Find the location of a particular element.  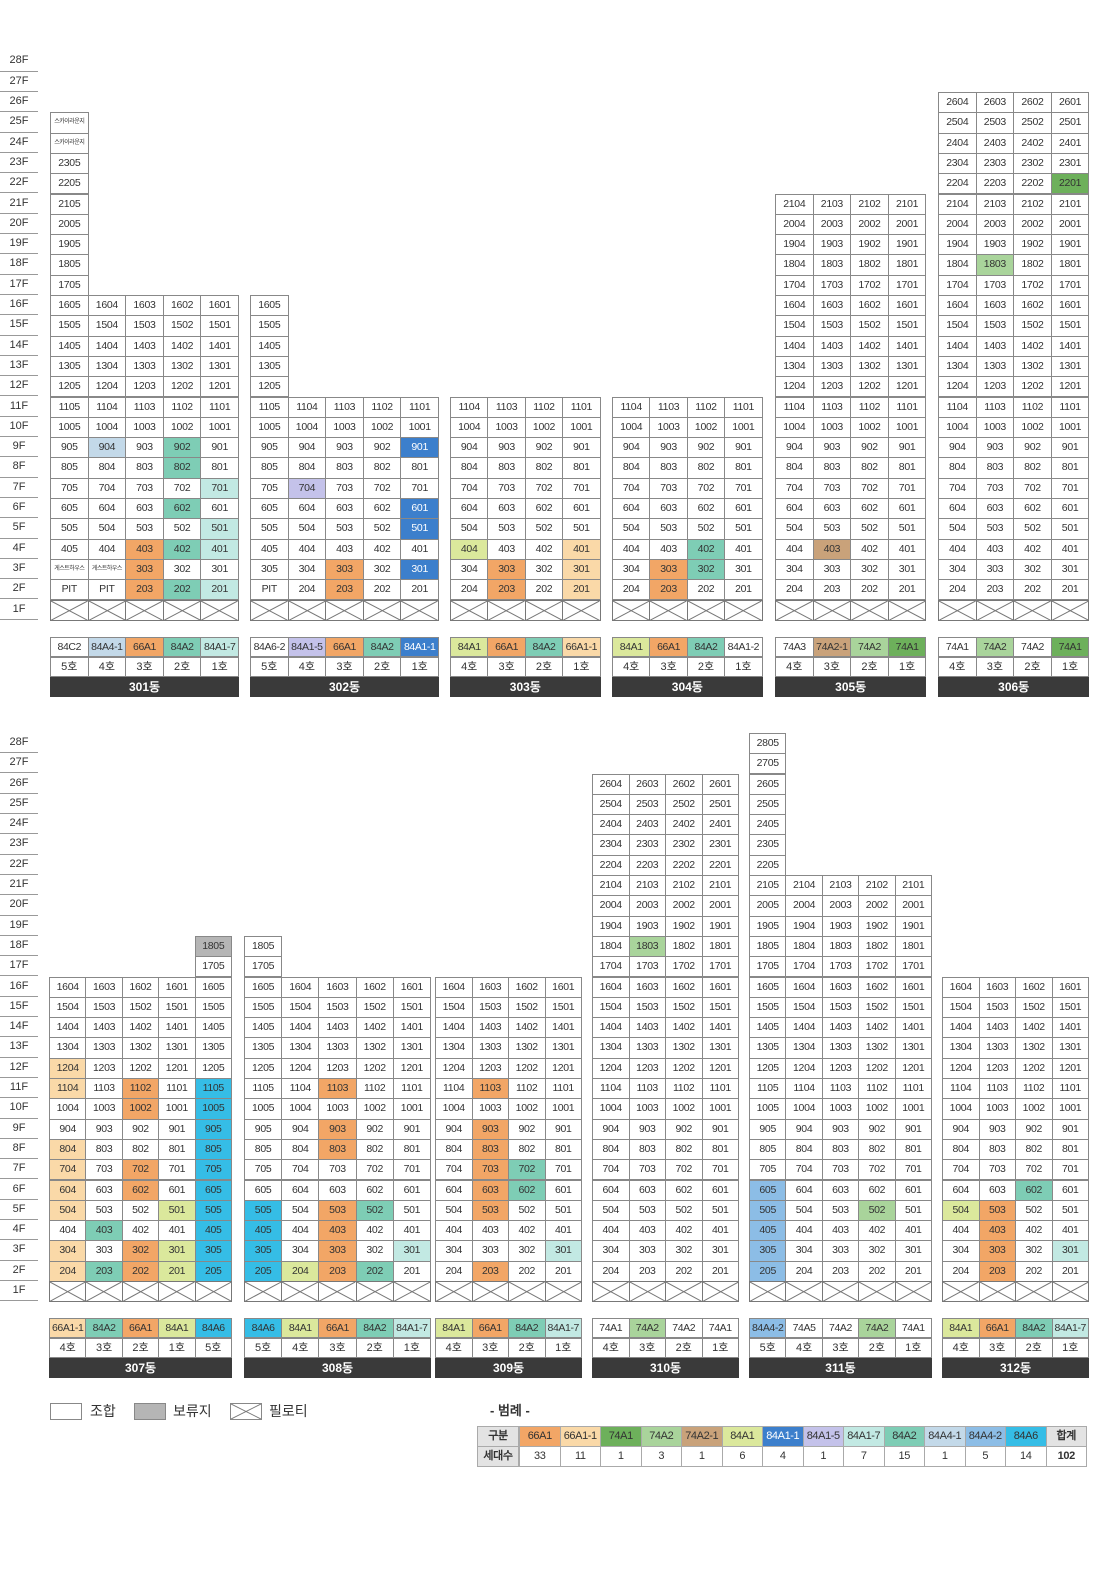

unit-count-cell: 5호 is located at coordinates (768, 1347).